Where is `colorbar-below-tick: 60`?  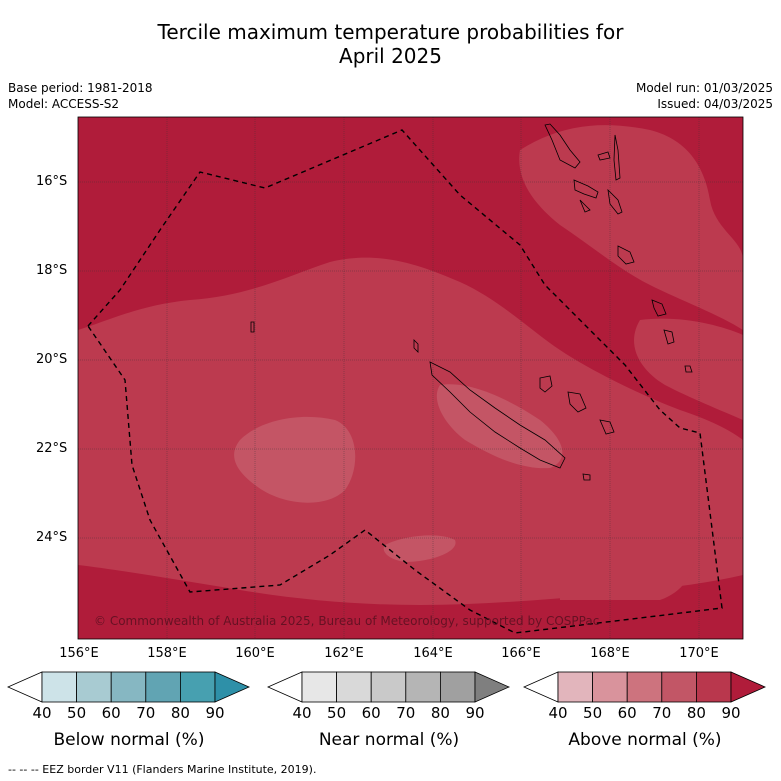
colorbar-below-tick: 60 is located at coordinates (111, 713).